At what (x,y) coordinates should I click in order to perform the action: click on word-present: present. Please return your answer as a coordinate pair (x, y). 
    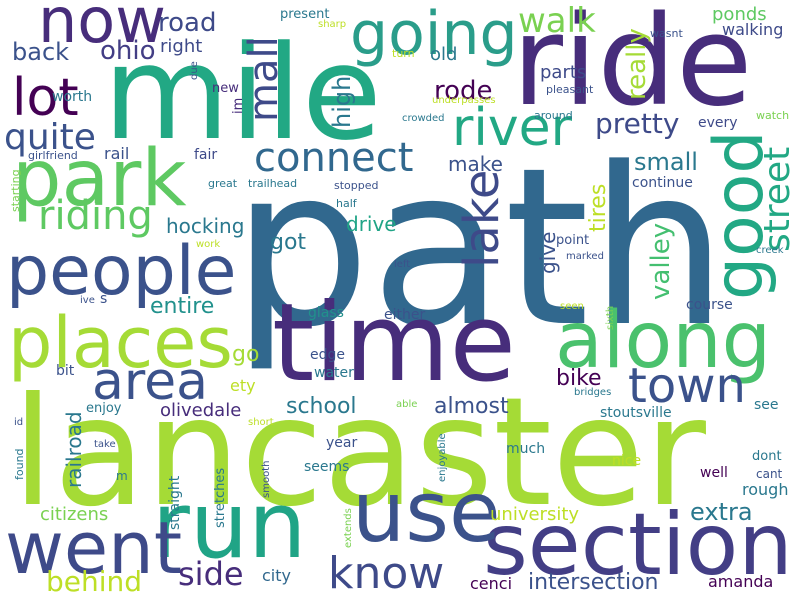
    Looking at the image, I should click on (305, 14).